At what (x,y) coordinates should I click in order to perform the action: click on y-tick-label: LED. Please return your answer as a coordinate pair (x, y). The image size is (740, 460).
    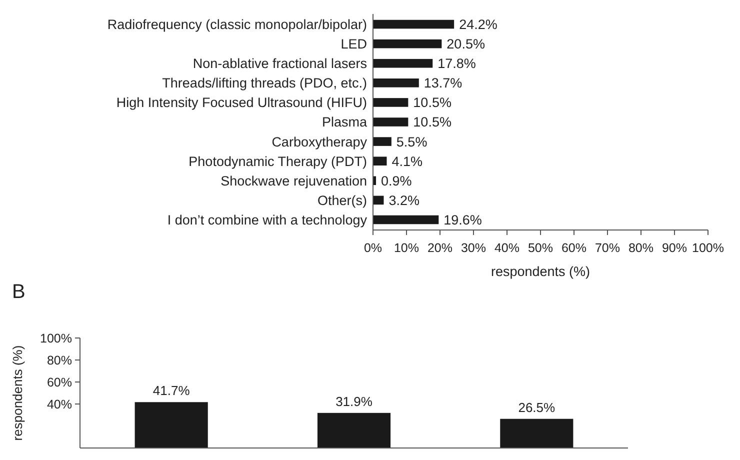
    Looking at the image, I should click on (354, 44).